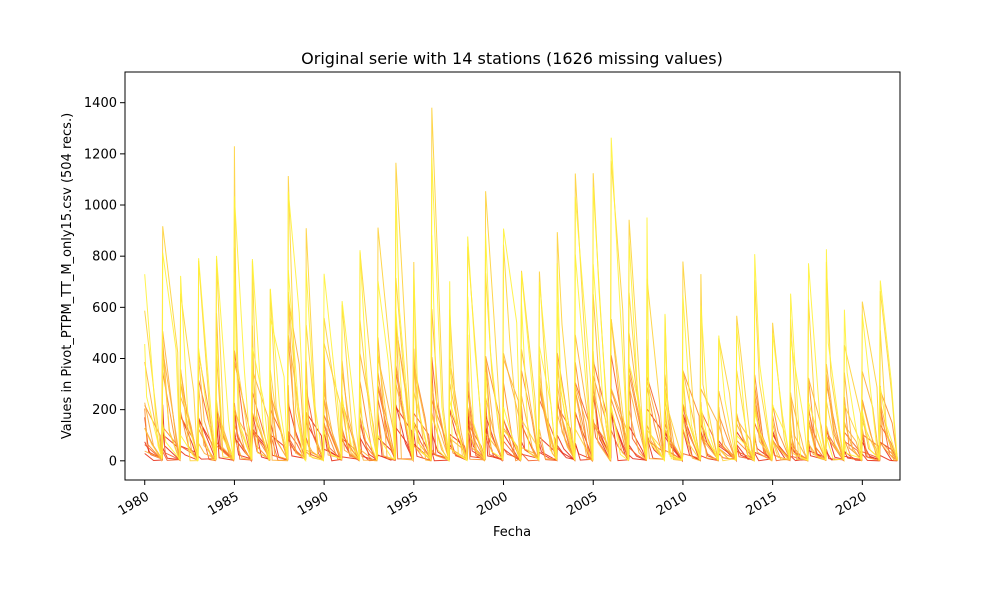 This screenshot has height=600, width=1000. Describe the element at coordinates (113, 461) in the screenshot. I see `y-tick-label: 0` at that location.